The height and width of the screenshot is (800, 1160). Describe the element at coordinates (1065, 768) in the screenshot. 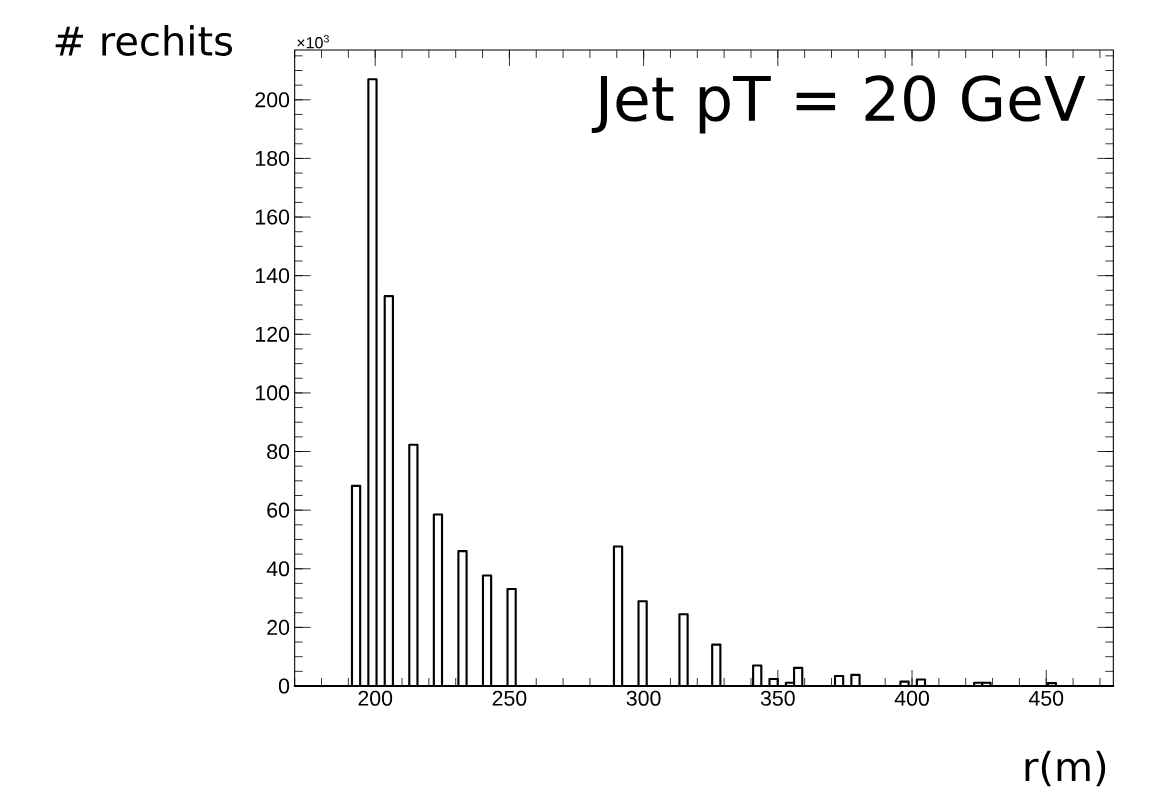

I see `x-axis-title: r(m)` at that location.